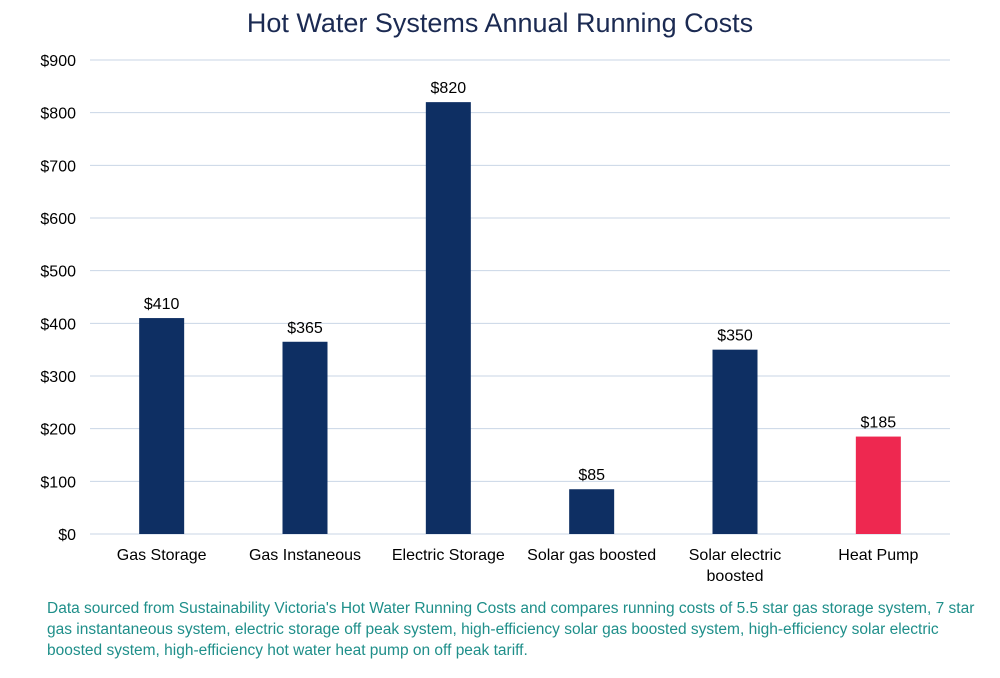 The image size is (1000, 678). Describe the element at coordinates (591, 475) in the screenshot. I see `data-label: $85` at that location.